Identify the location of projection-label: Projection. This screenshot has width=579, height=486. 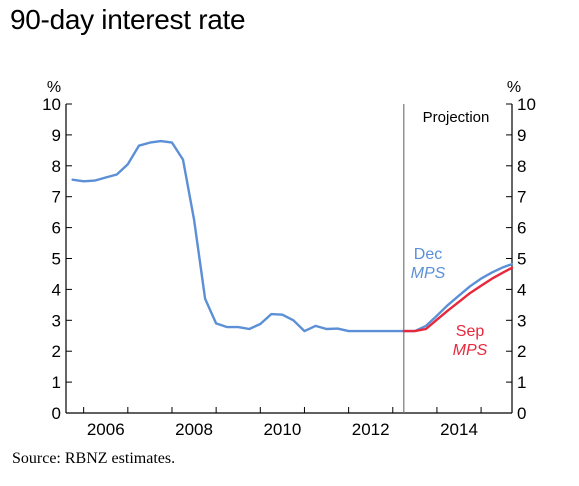
(456, 117).